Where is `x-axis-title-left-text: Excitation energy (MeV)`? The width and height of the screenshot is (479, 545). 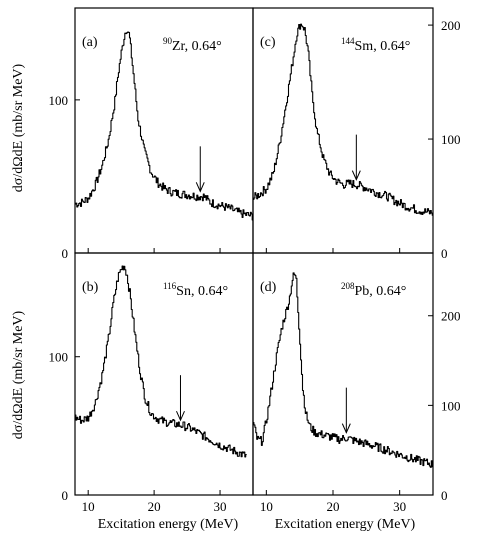
x-axis-title-left-text: Excitation energy (MeV) is located at coordinates (168, 524).